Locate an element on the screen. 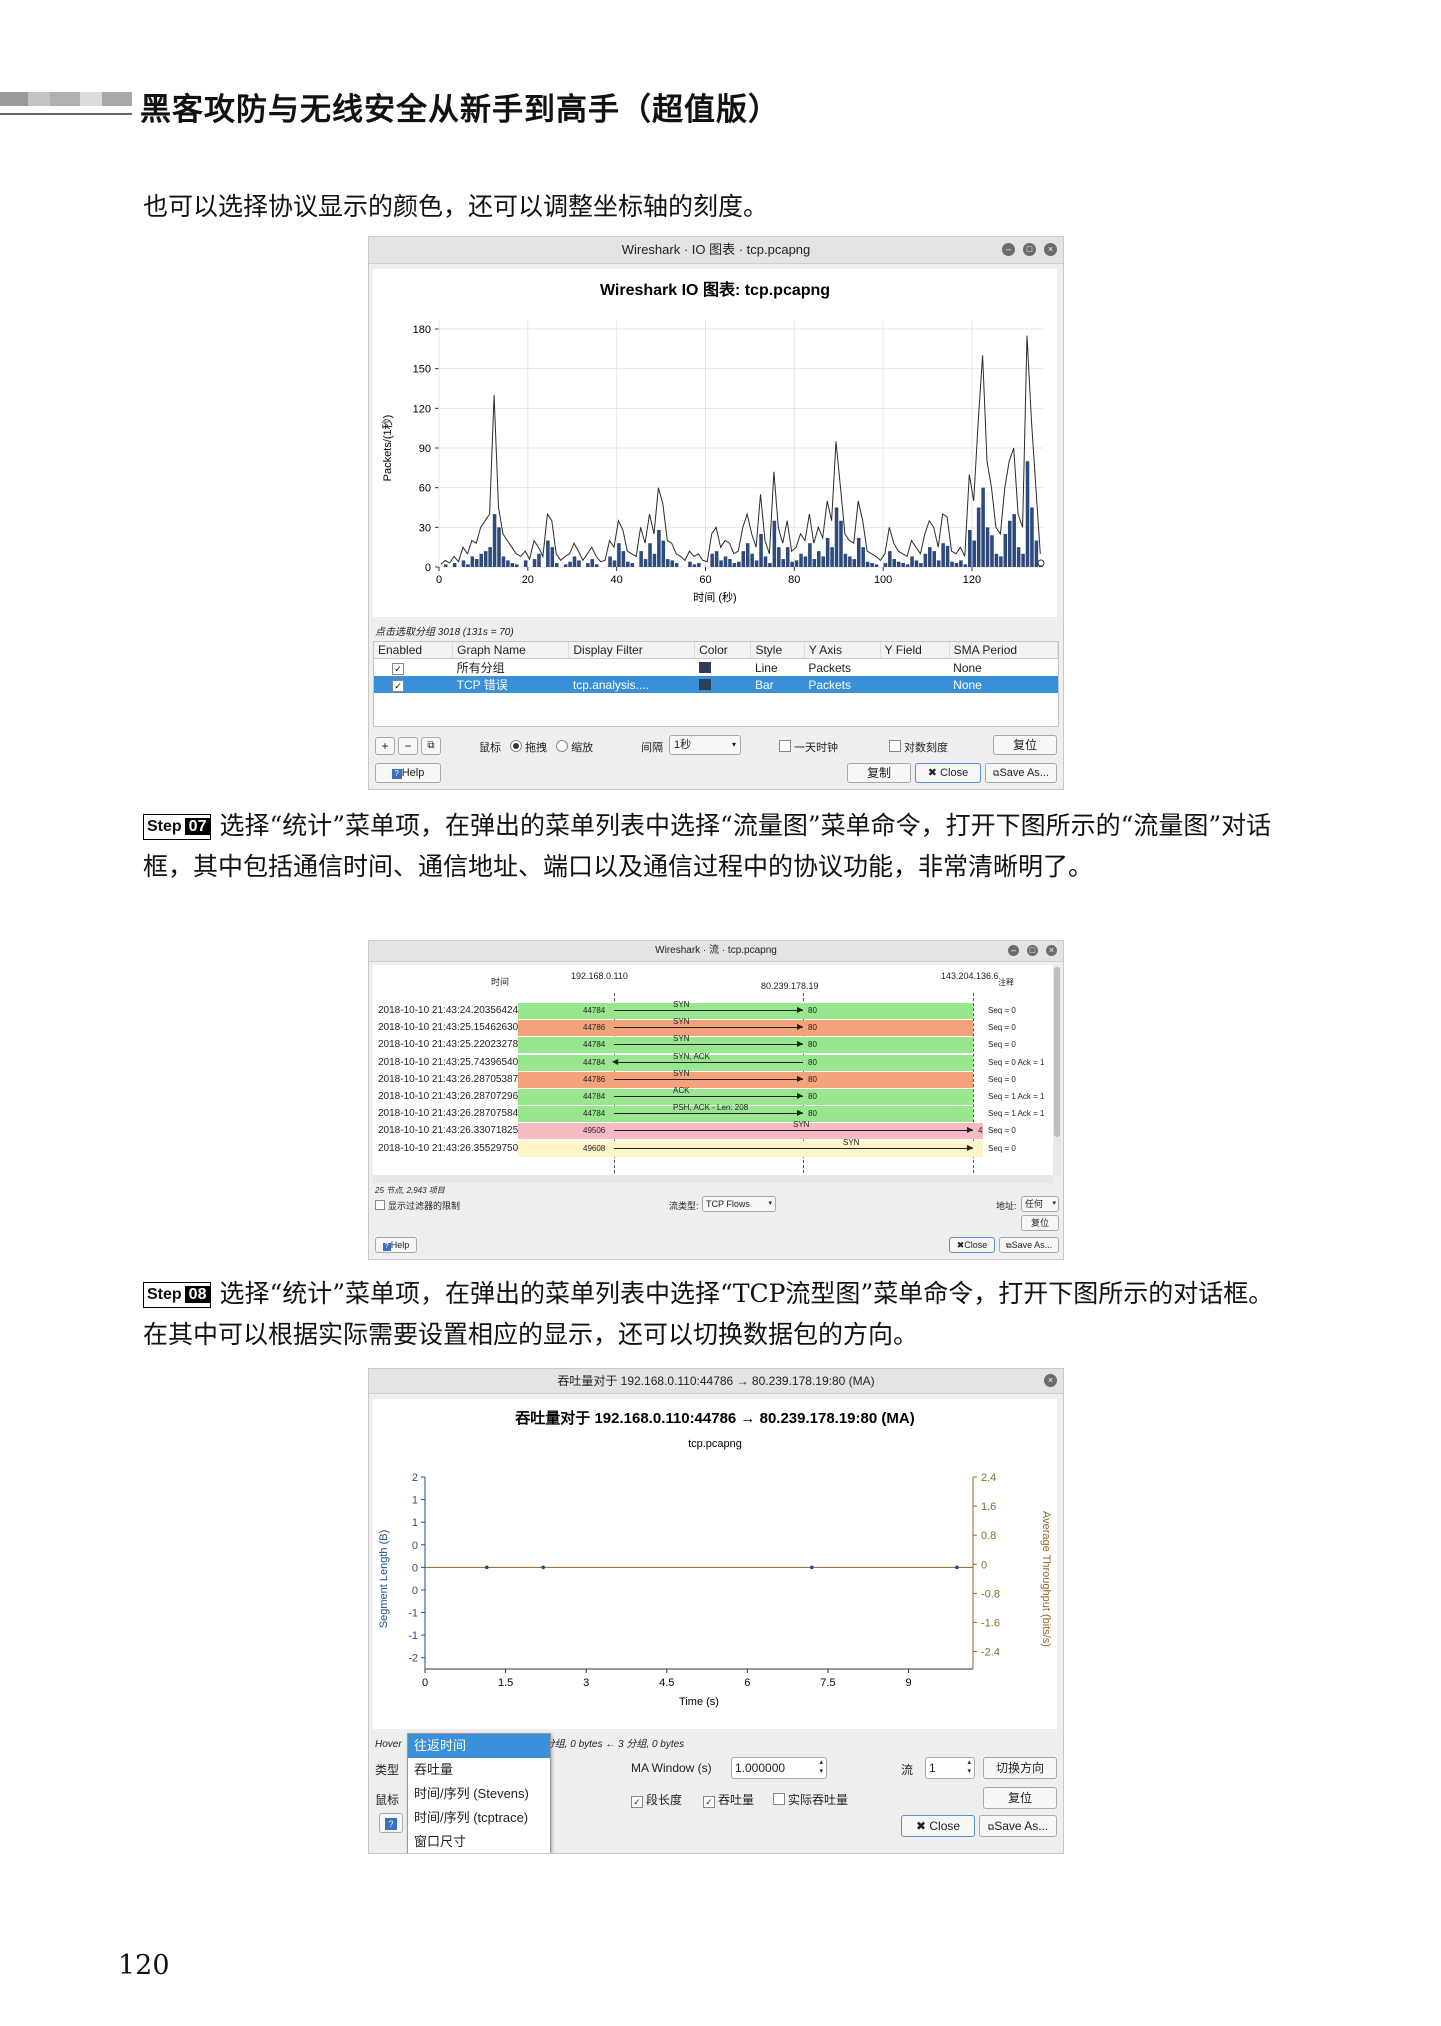 The width and height of the screenshot is (1441, 2026). io-col-header: Display Filter is located at coordinates (632, 650).